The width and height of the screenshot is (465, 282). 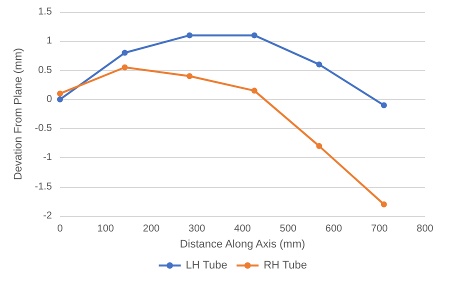 I want to click on x-tick-label: 600, so click(x=334, y=229).